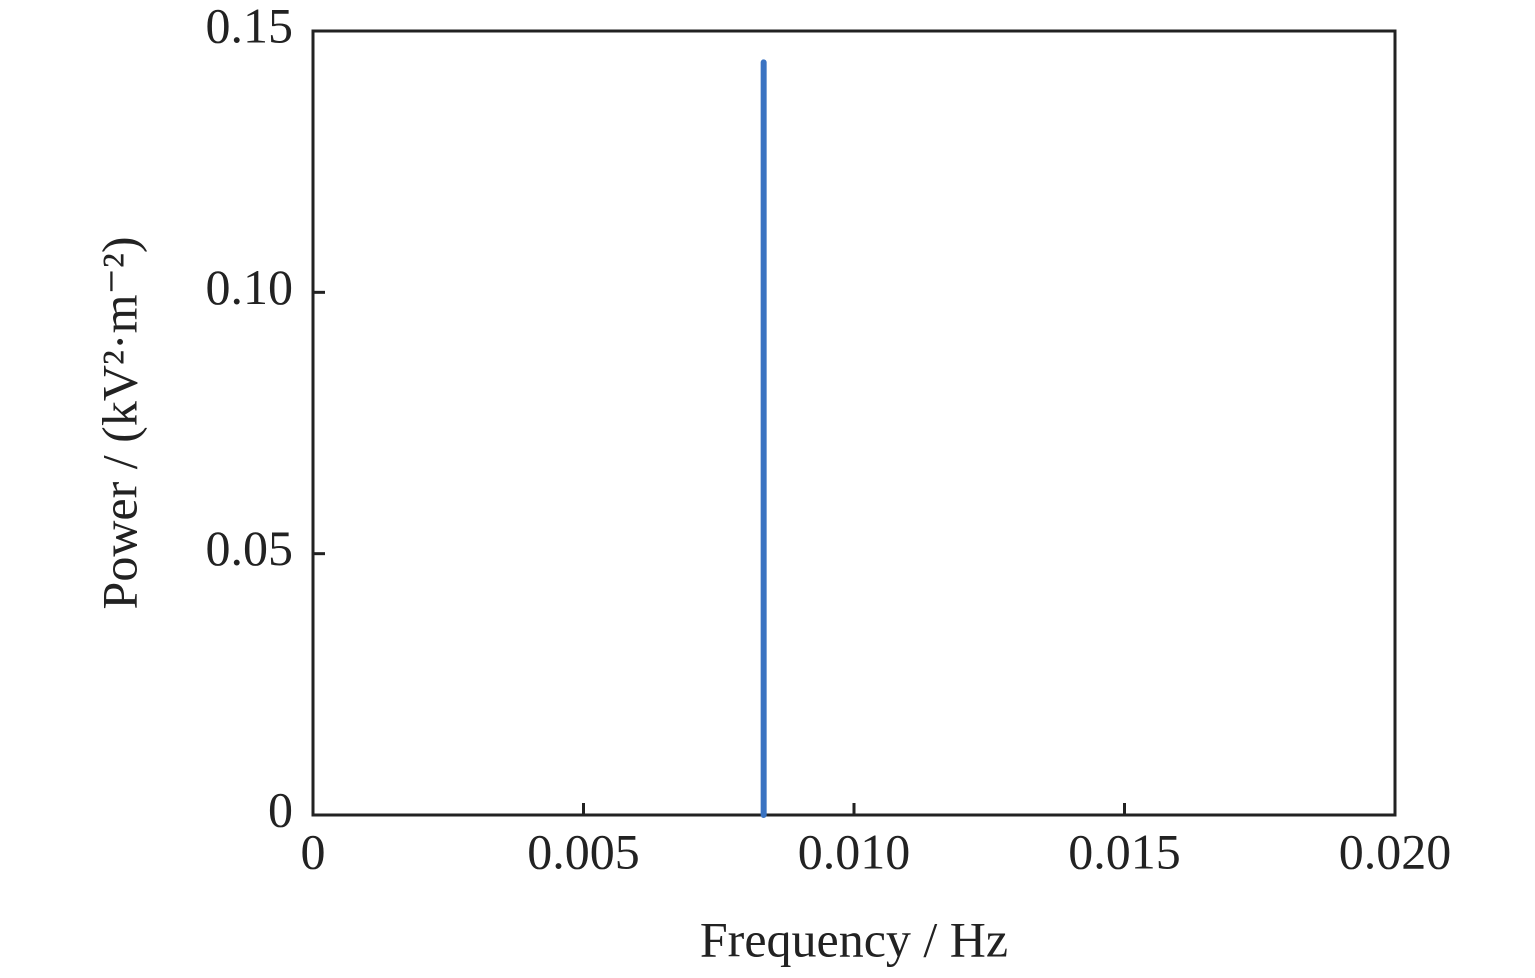 The height and width of the screenshot is (978, 1535). What do you see at coordinates (250, 287) in the screenshot?
I see `y-tick-label: 0.10` at bounding box center [250, 287].